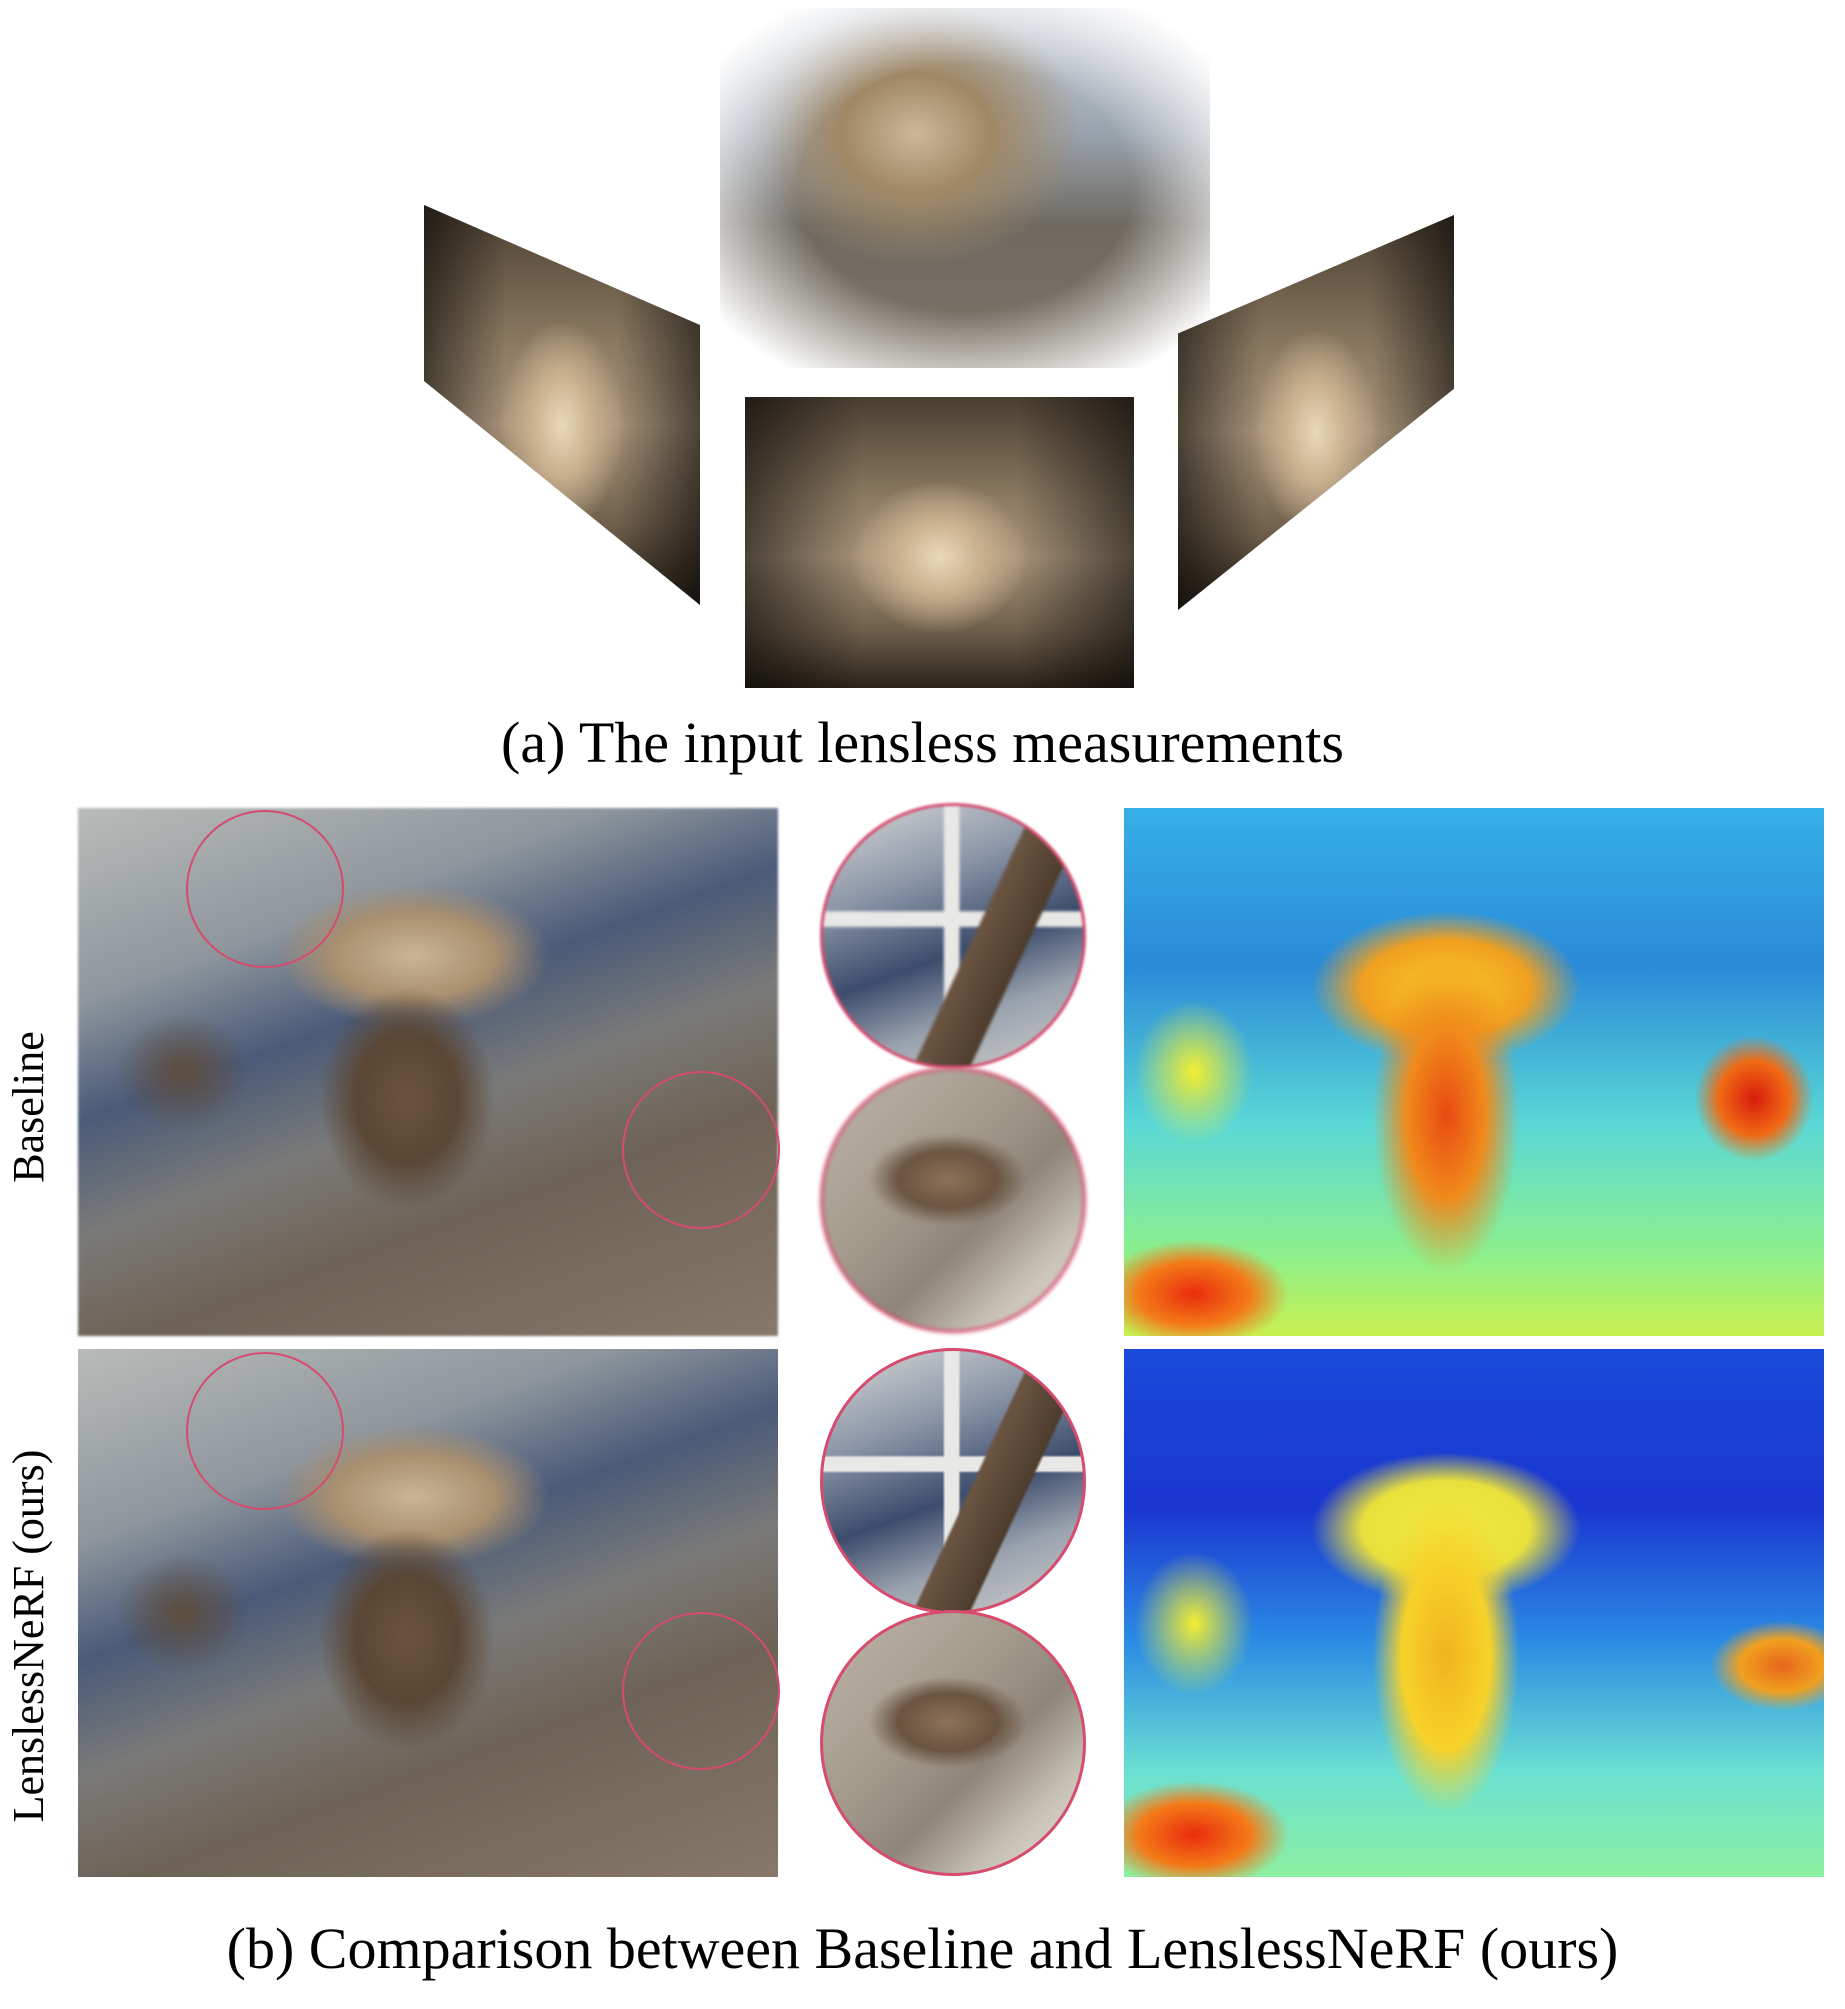  Describe the element at coordinates (1474, 1613) in the screenshot. I see `lenslessnerf-depth-map` at that location.